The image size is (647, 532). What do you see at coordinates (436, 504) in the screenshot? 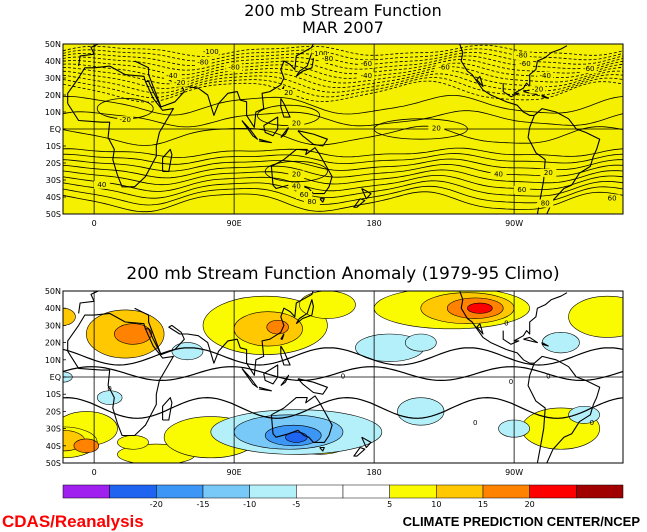
I see `colorbar-tick-label: 10` at bounding box center [436, 504].